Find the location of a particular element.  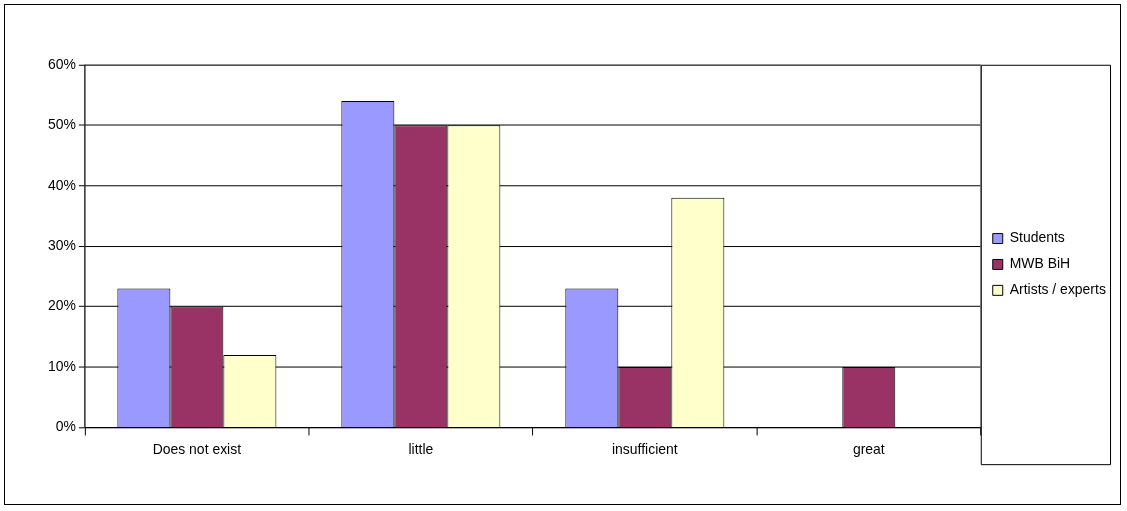

y-tick-label: 30% is located at coordinates (61, 244).